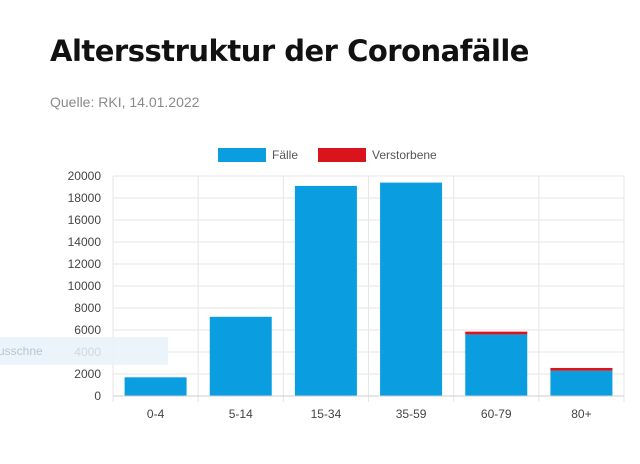  I want to click on y-tick-label: 8000, so click(87, 308).